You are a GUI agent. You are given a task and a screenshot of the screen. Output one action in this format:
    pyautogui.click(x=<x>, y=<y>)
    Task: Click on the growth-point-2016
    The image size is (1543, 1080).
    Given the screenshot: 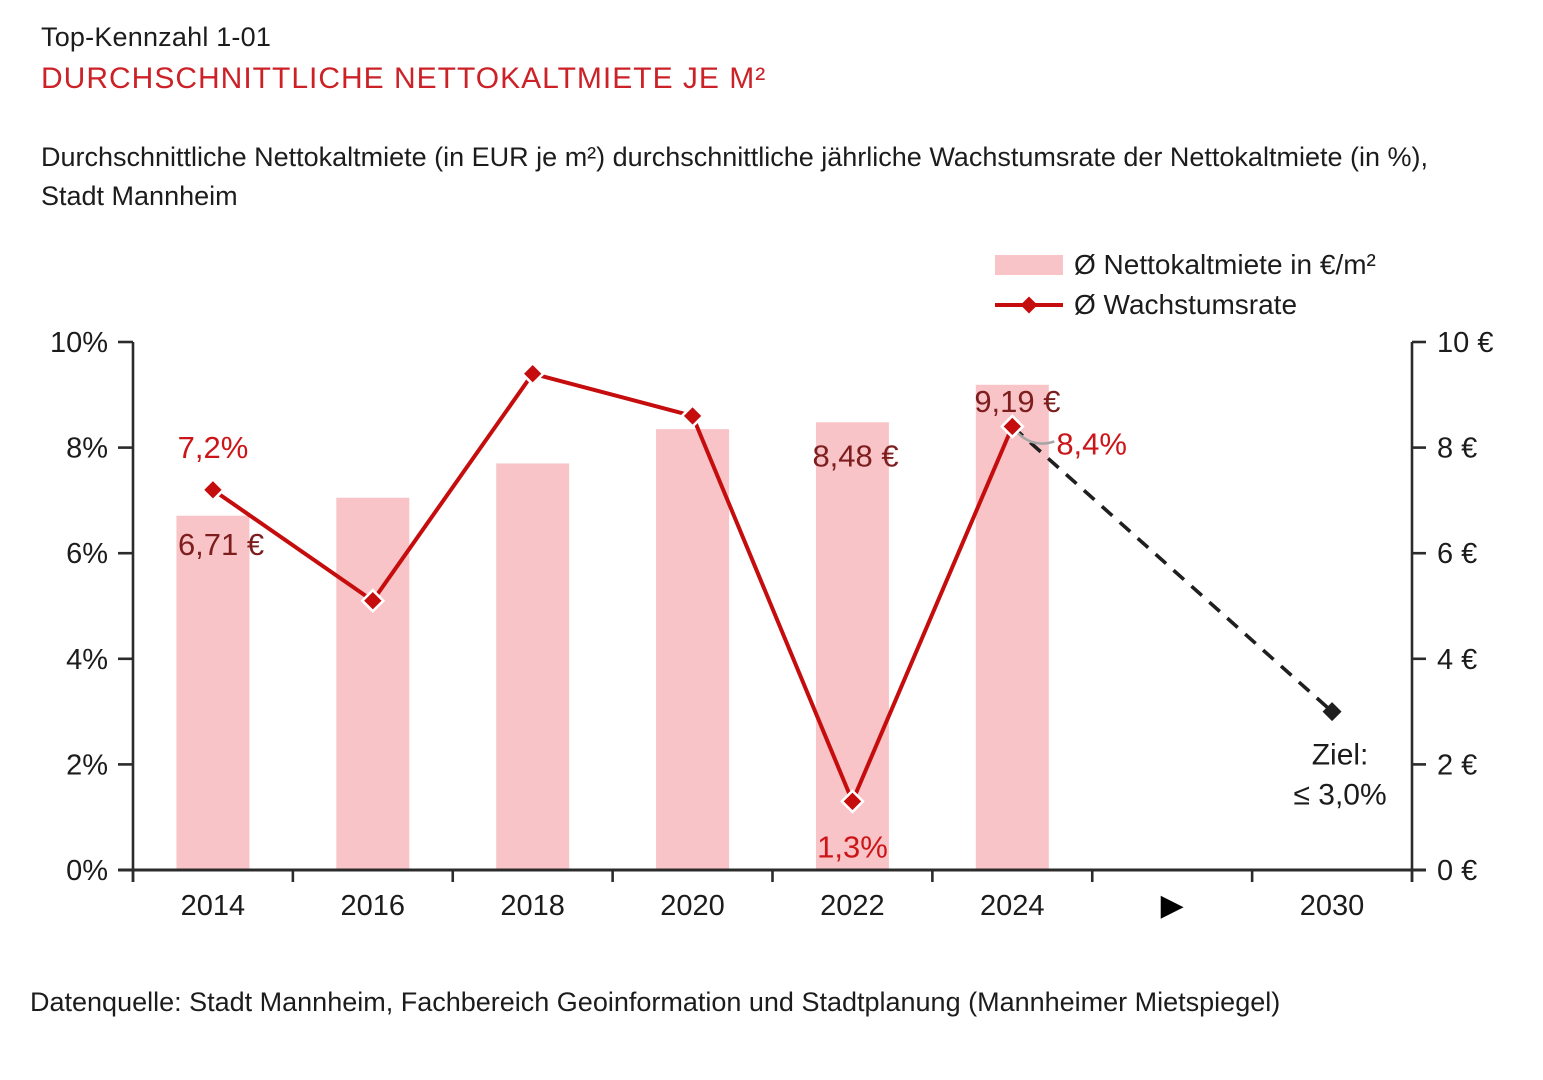 What is the action you would take?
    pyautogui.click(x=373, y=601)
    